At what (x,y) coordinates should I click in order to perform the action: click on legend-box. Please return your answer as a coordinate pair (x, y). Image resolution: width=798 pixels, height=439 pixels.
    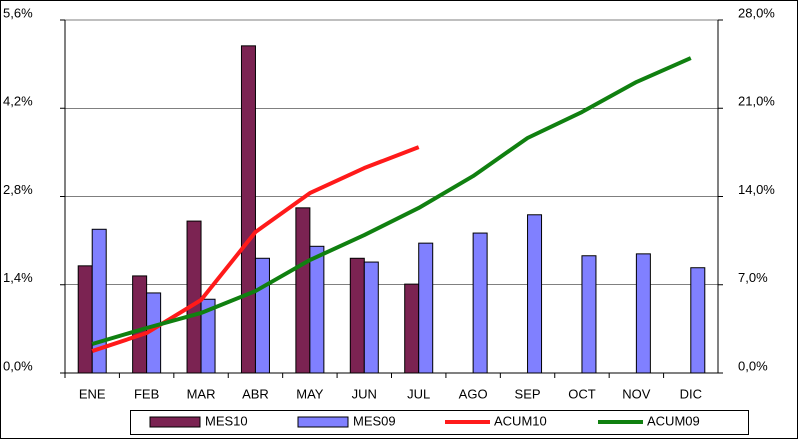
    Looking at the image, I should click on (439, 422).